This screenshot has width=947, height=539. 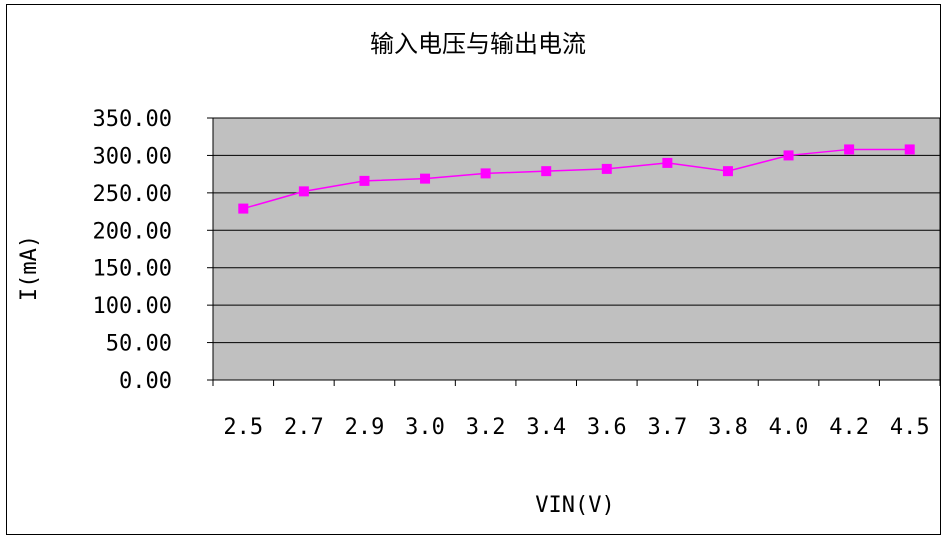 I want to click on x-tick-label: 4.2, so click(x=849, y=427).